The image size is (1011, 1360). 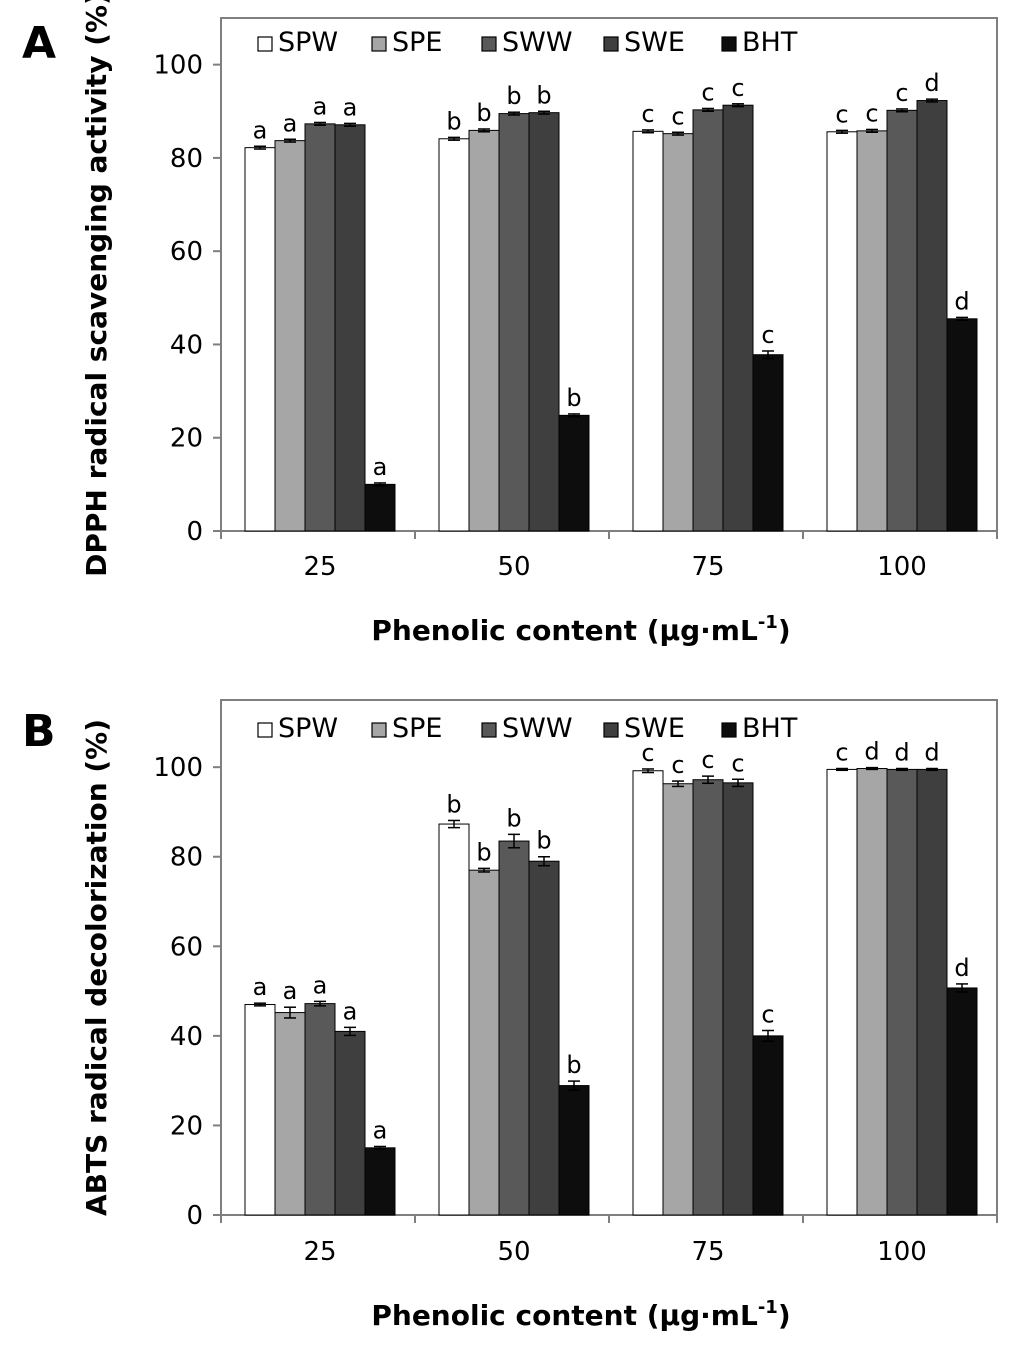 What do you see at coordinates (186, 947) in the screenshot?
I see `y-tick-label: 60` at bounding box center [186, 947].